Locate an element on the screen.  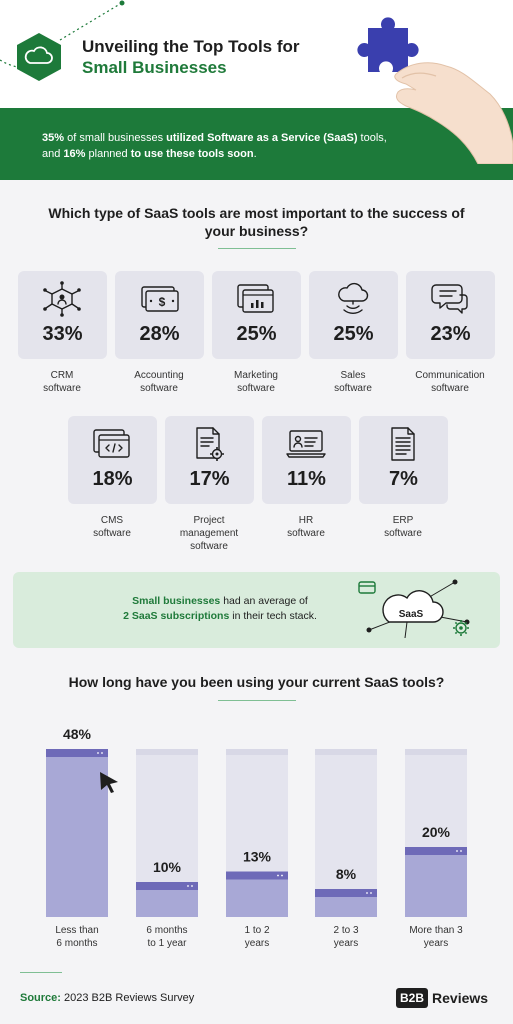
bar-value-label: 8% is located at coordinates (346, 874).